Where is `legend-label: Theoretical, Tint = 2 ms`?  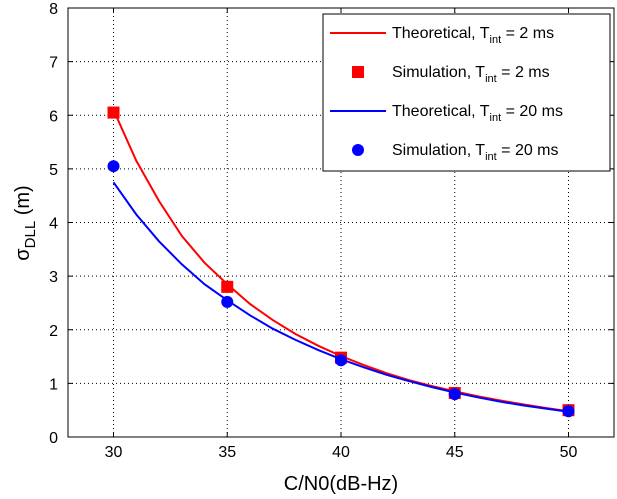
legend-label: Theoretical, Tint = 2 ms is located at coordinates (473, 35).